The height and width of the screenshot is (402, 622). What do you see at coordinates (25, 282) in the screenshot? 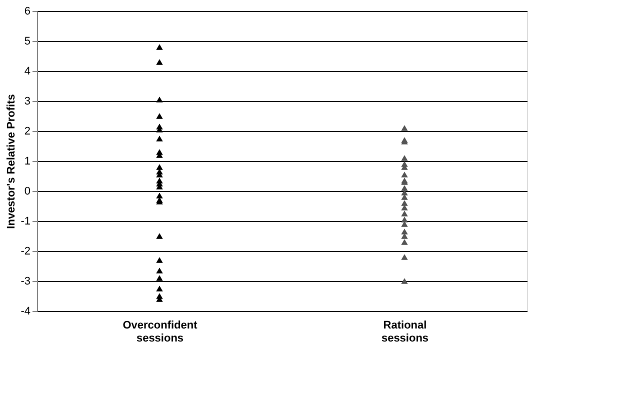
I see `y-tick-label: -3` at bounding box center [25, 282].